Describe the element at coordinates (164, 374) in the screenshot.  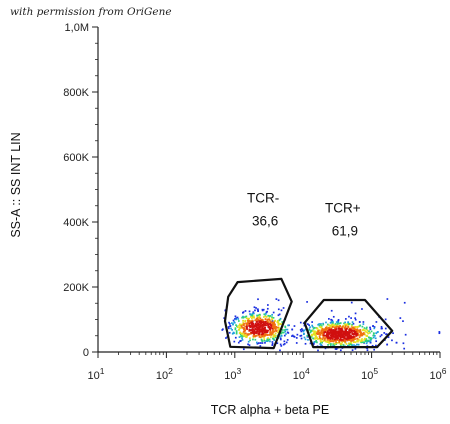
I see `x-tick-label: 102` at that location.